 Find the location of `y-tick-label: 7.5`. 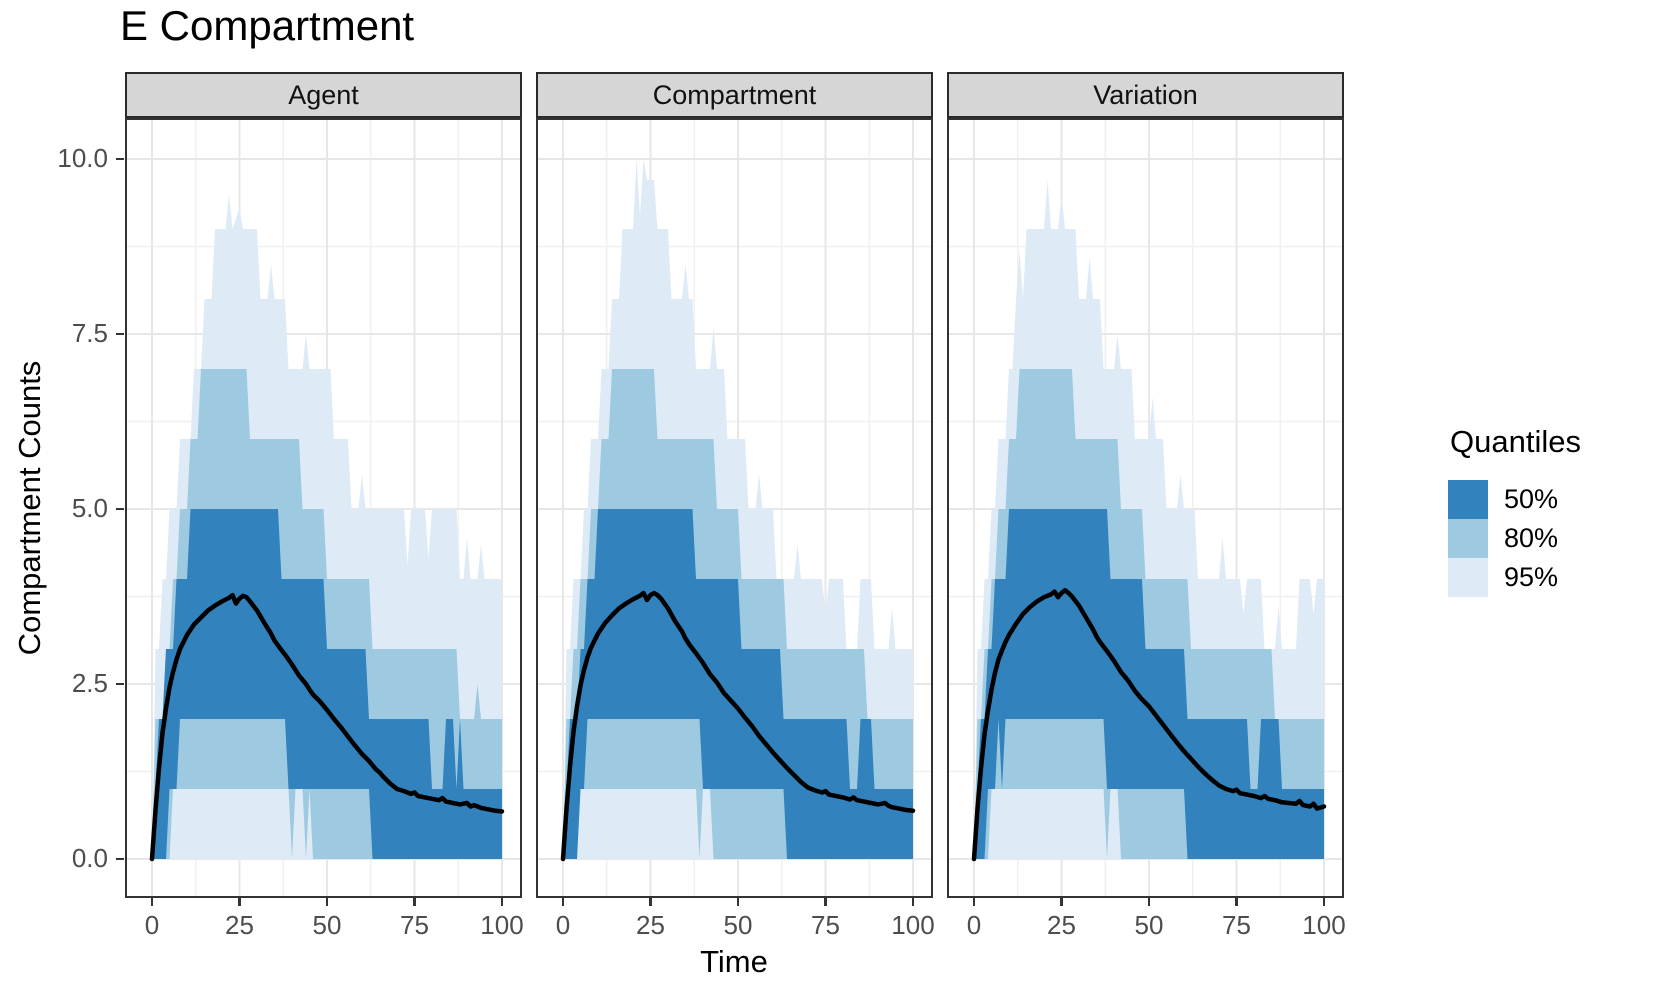

y-tick-label: 7.5 is located at coordinates (89, 333).